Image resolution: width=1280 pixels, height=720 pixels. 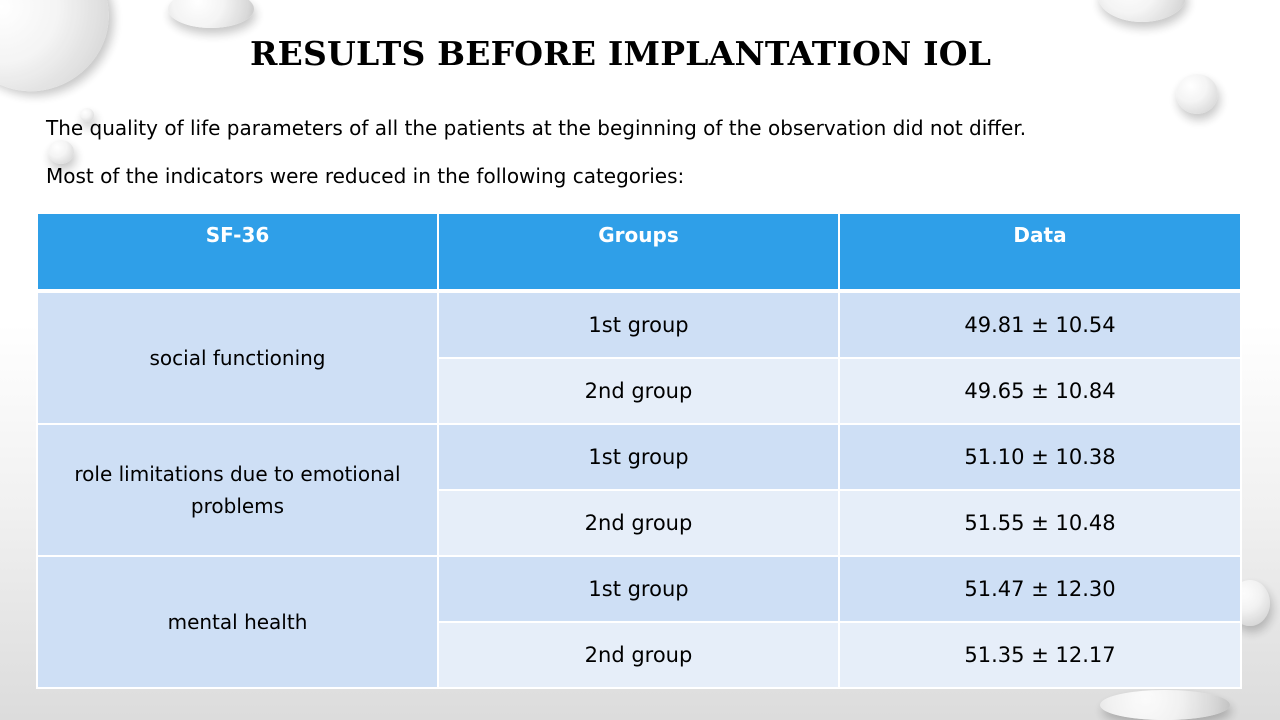 I want to click on data-cell: 51.55 ± 10.48, so click(x=1040, y=523).